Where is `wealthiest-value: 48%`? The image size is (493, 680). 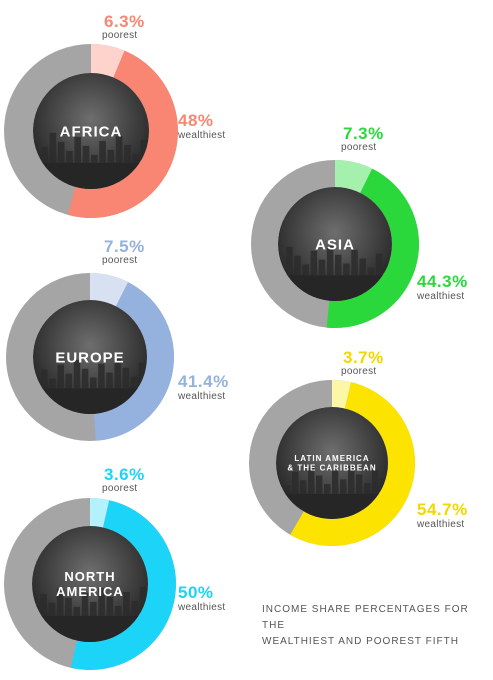 wealthiest-value: 48% is located at coordinates (196, 120).